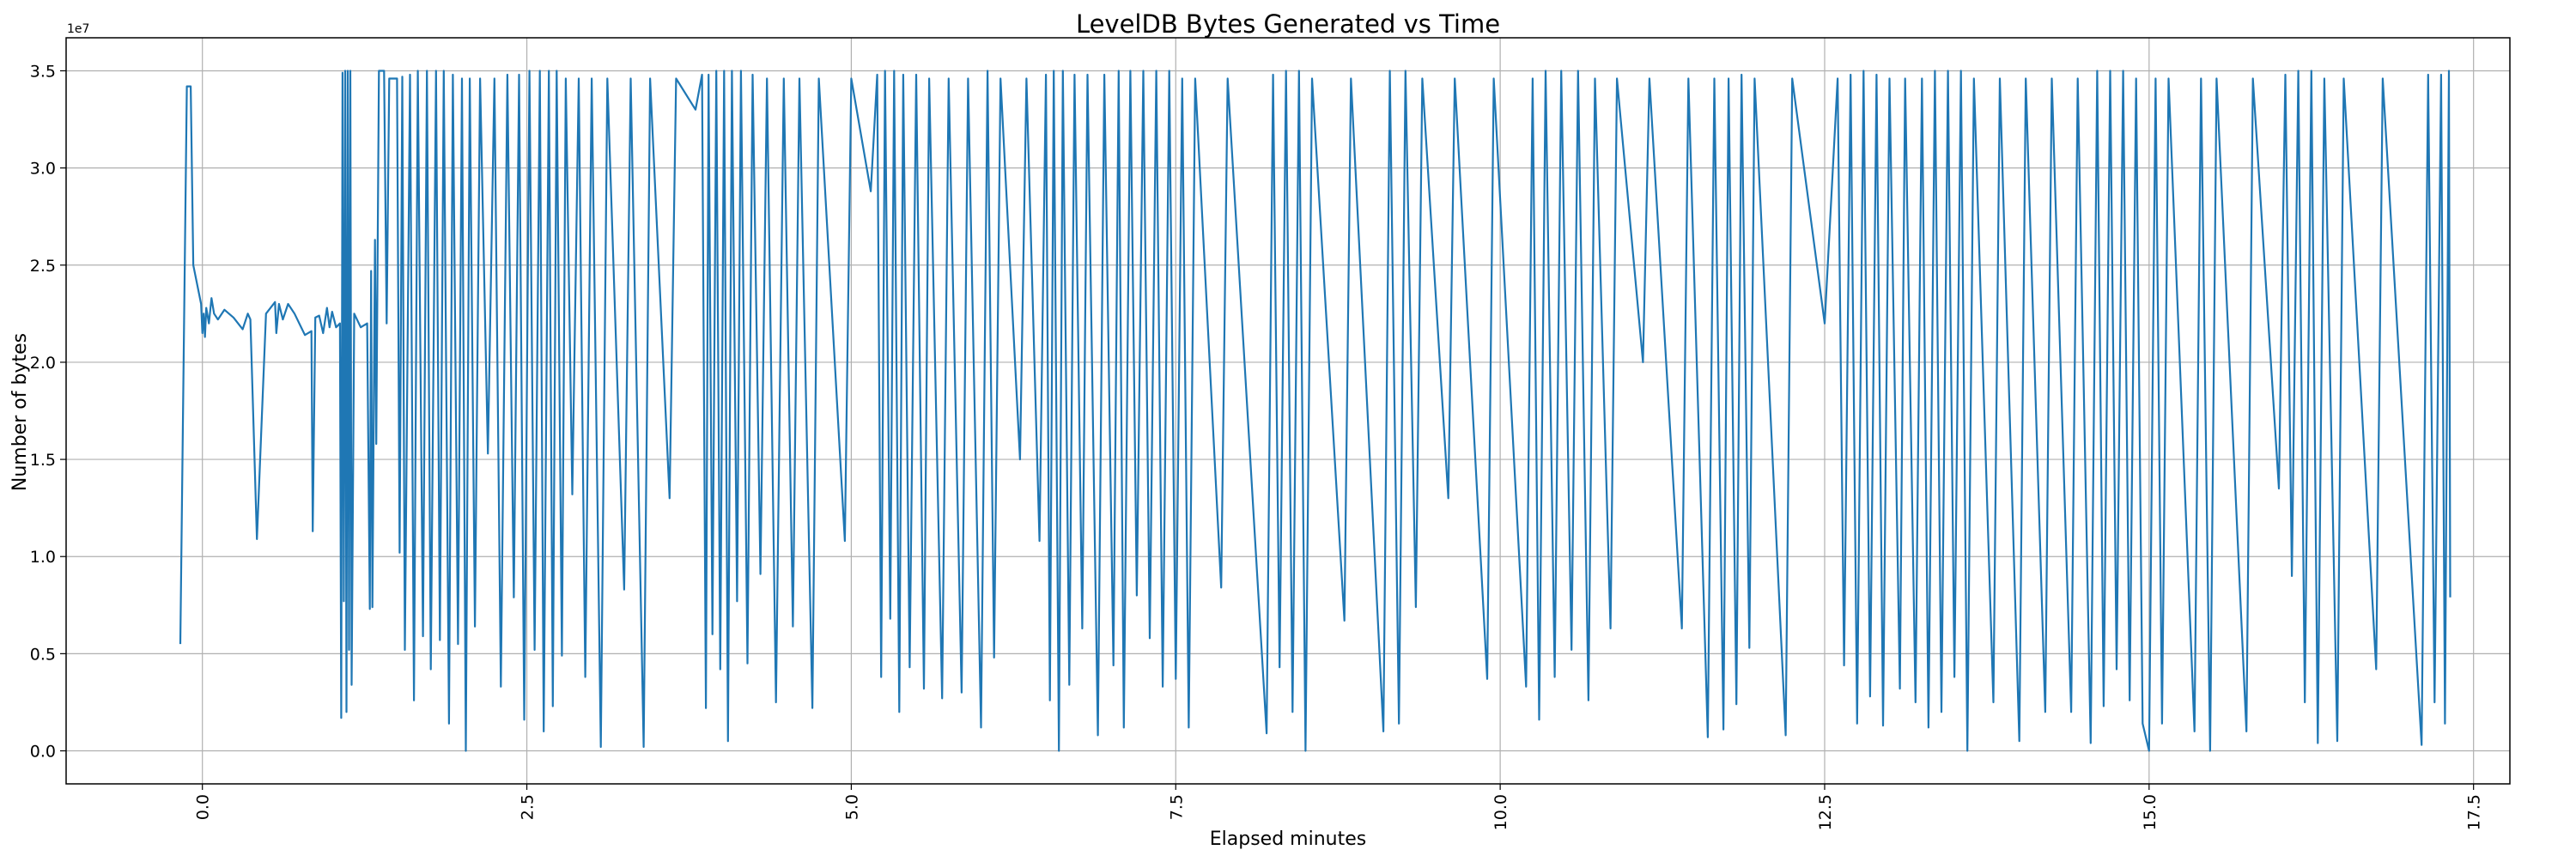  What do you see at coordinates (43, 169) in the screenshot?
I see `y-tick-label: 3.0` at bounding box center [43, 169].